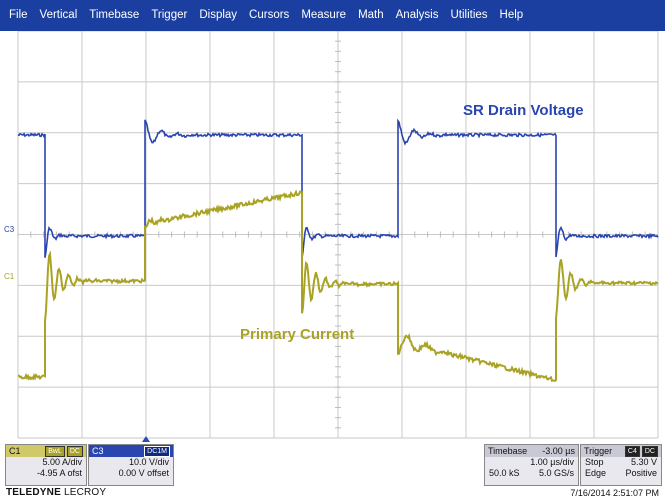 Image resolution: width=665 pixels, height=498 pixels. Describe the element at coordinates (59, 473) in the screenshot. I see `c1-offset: -4.95 A ofst` at that location.